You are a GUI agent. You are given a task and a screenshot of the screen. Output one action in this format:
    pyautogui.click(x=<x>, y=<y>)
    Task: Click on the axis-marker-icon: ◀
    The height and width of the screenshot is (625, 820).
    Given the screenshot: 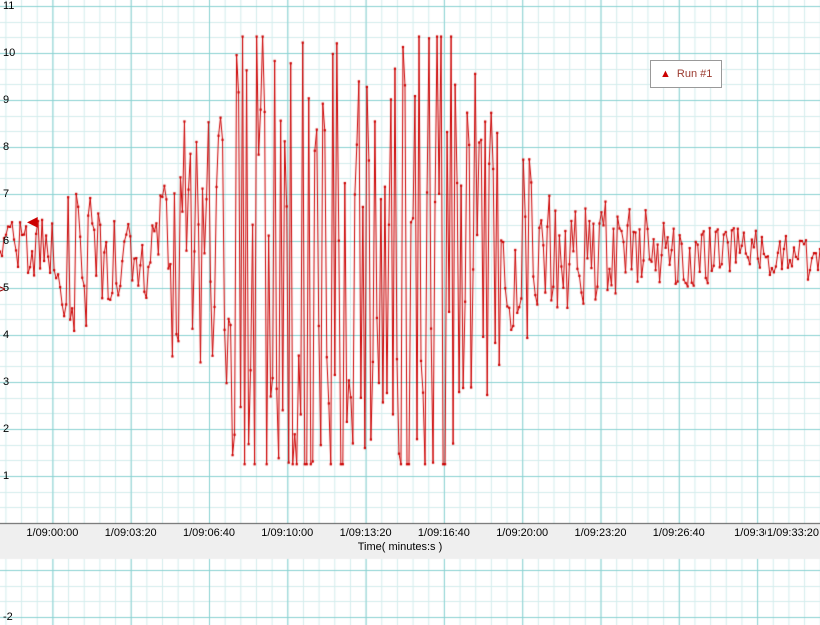 What is the action you would take?
    pyautogui.click(x=32, y=221)
    